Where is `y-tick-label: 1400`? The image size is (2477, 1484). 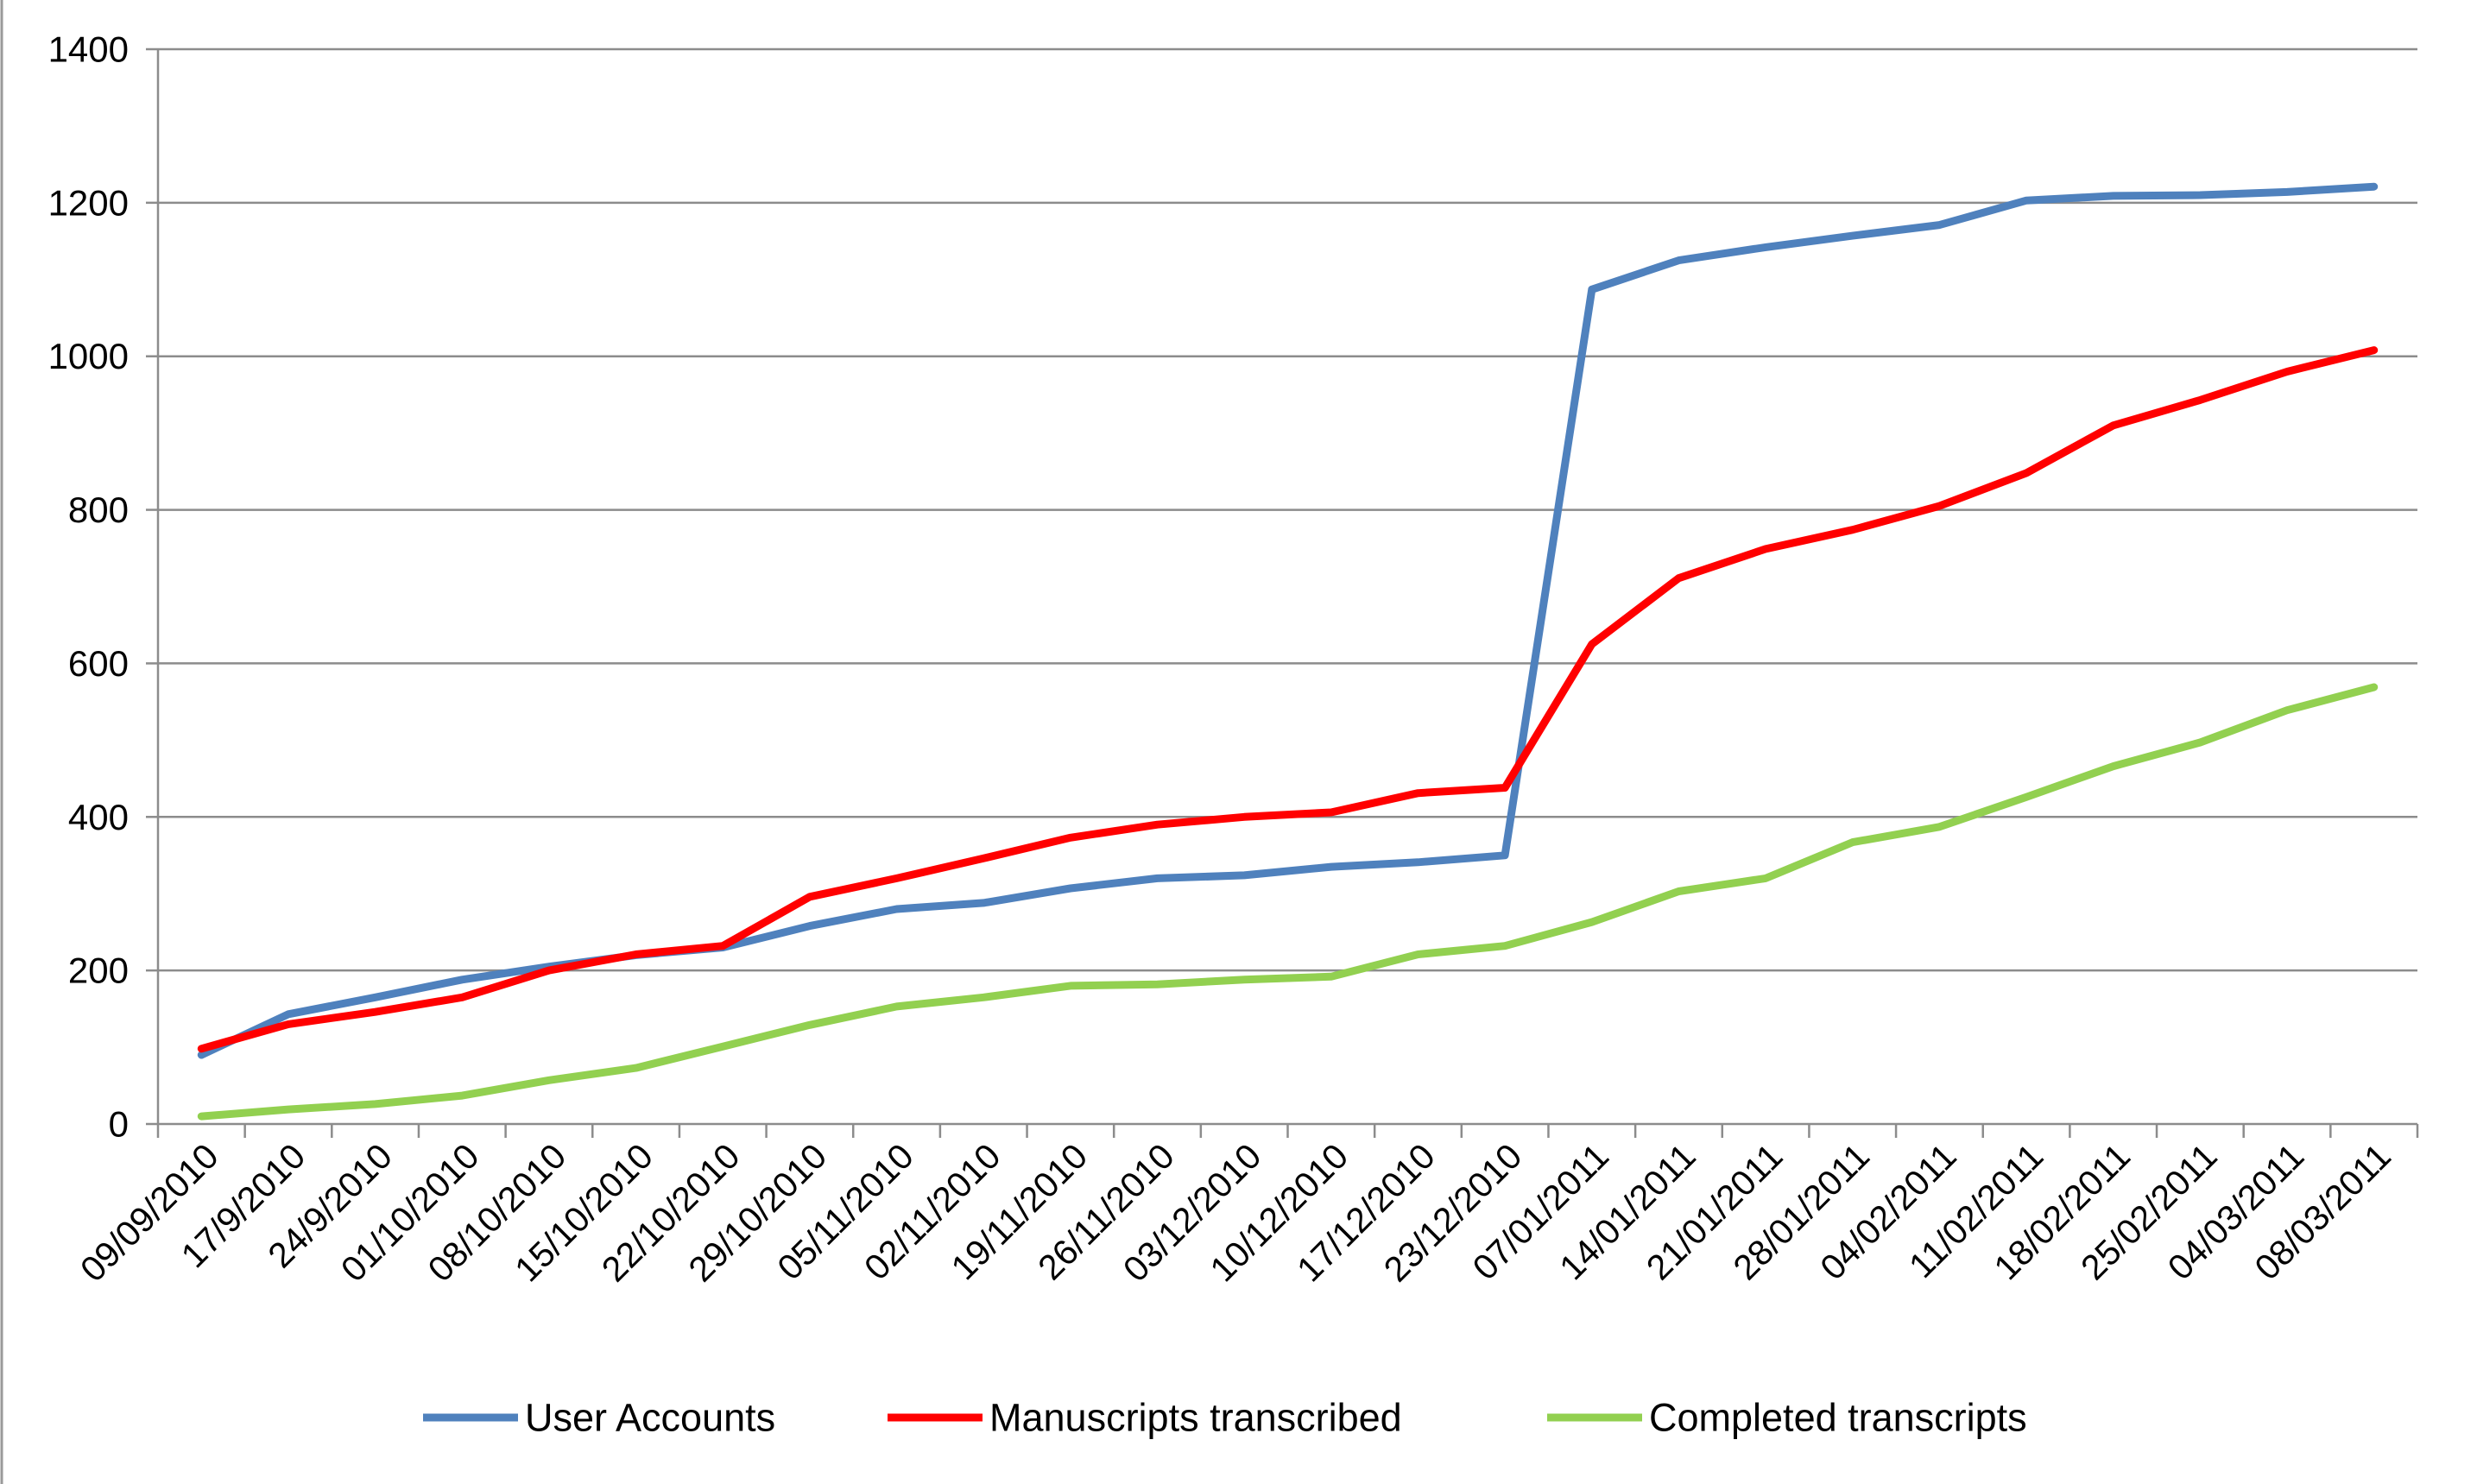 y-tick-label: 1400 is located at coordinates (89, 49).